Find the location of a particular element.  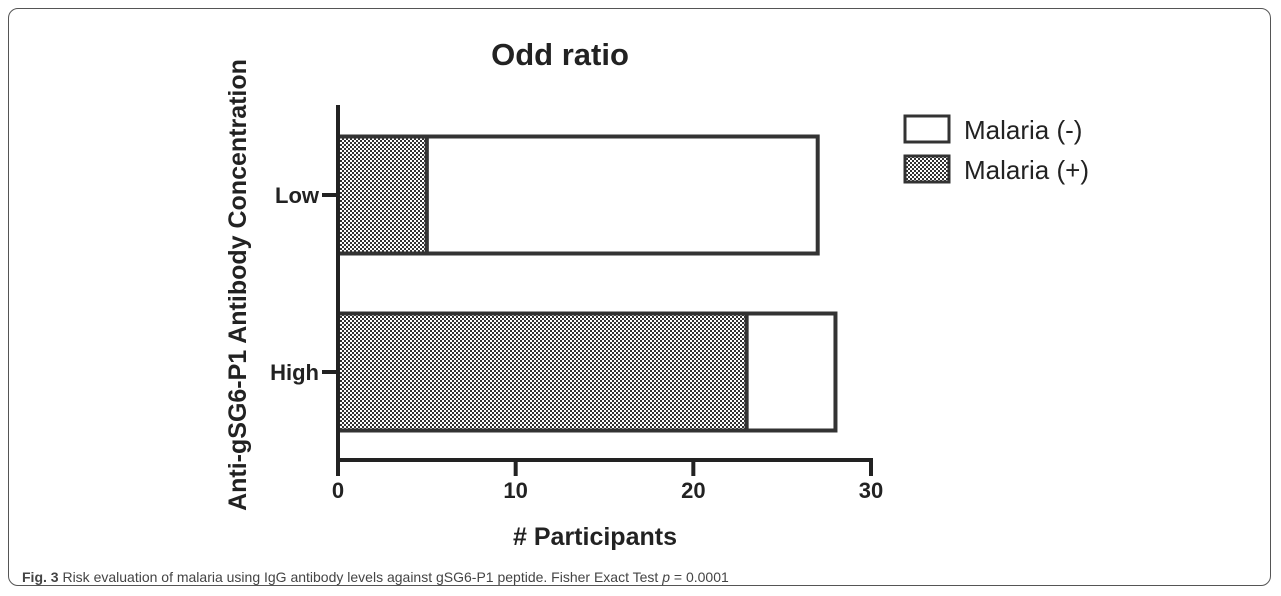

x-tick-label-30: 30 is located at coordinates (871, 490).